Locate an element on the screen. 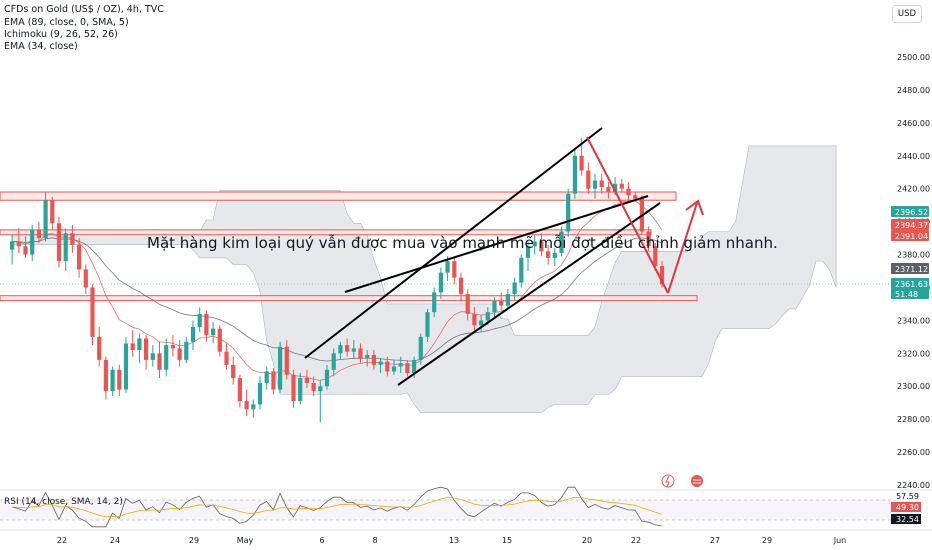  price-tick-label: 2440.00 is located at coordinates (913, 156).